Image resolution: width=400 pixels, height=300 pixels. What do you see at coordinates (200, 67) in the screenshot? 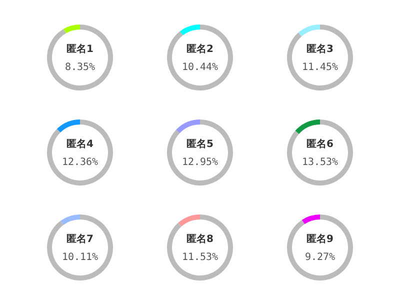
I see `data-label: 10.44%` at bounding box center [200, 67].